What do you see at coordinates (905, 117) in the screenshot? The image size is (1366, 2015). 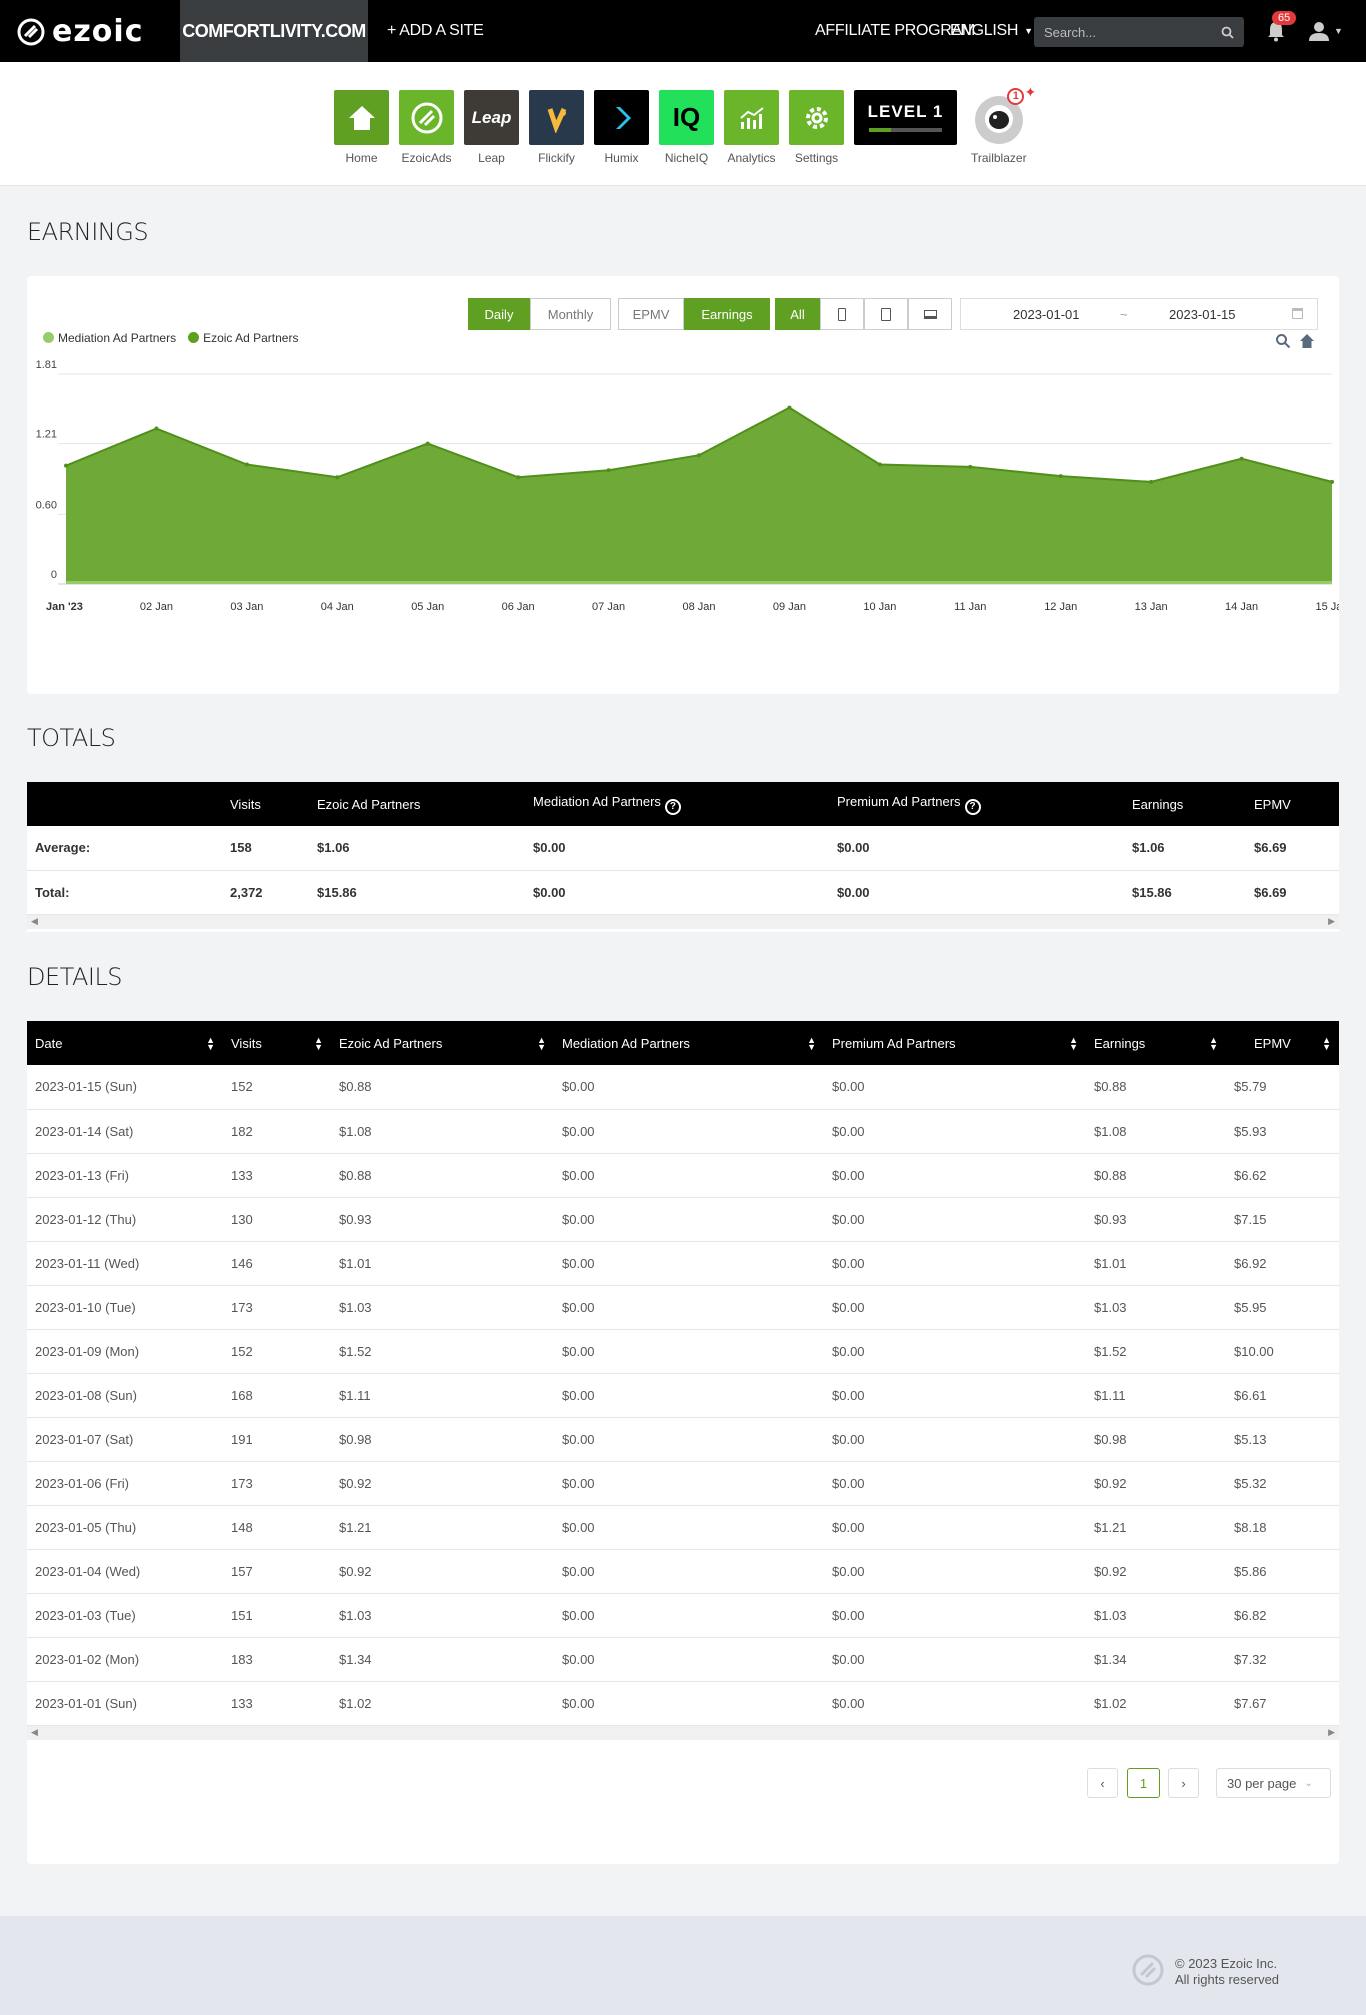 I see `level-badge: LEVEL 1` at bounding box center [905, 117].